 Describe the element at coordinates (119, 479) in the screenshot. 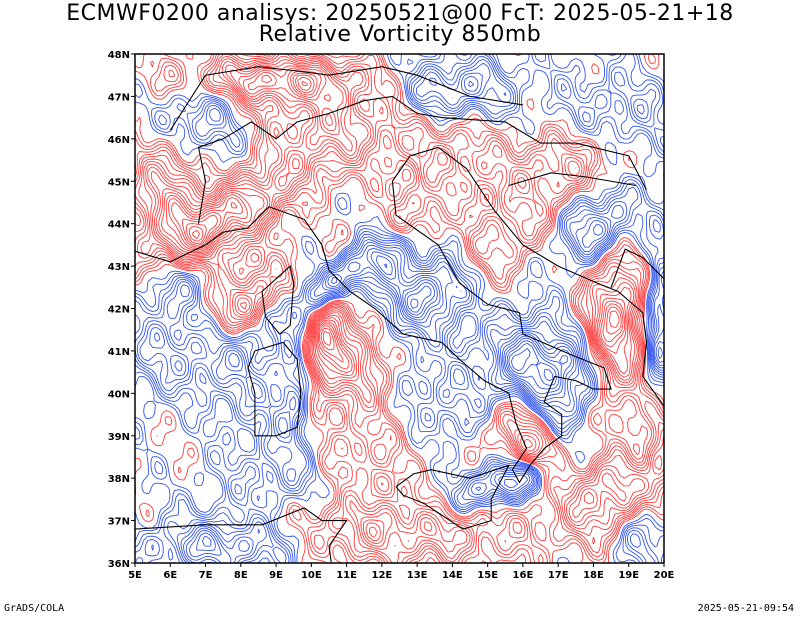

I see `lat-tick-label: 38N` at that location.